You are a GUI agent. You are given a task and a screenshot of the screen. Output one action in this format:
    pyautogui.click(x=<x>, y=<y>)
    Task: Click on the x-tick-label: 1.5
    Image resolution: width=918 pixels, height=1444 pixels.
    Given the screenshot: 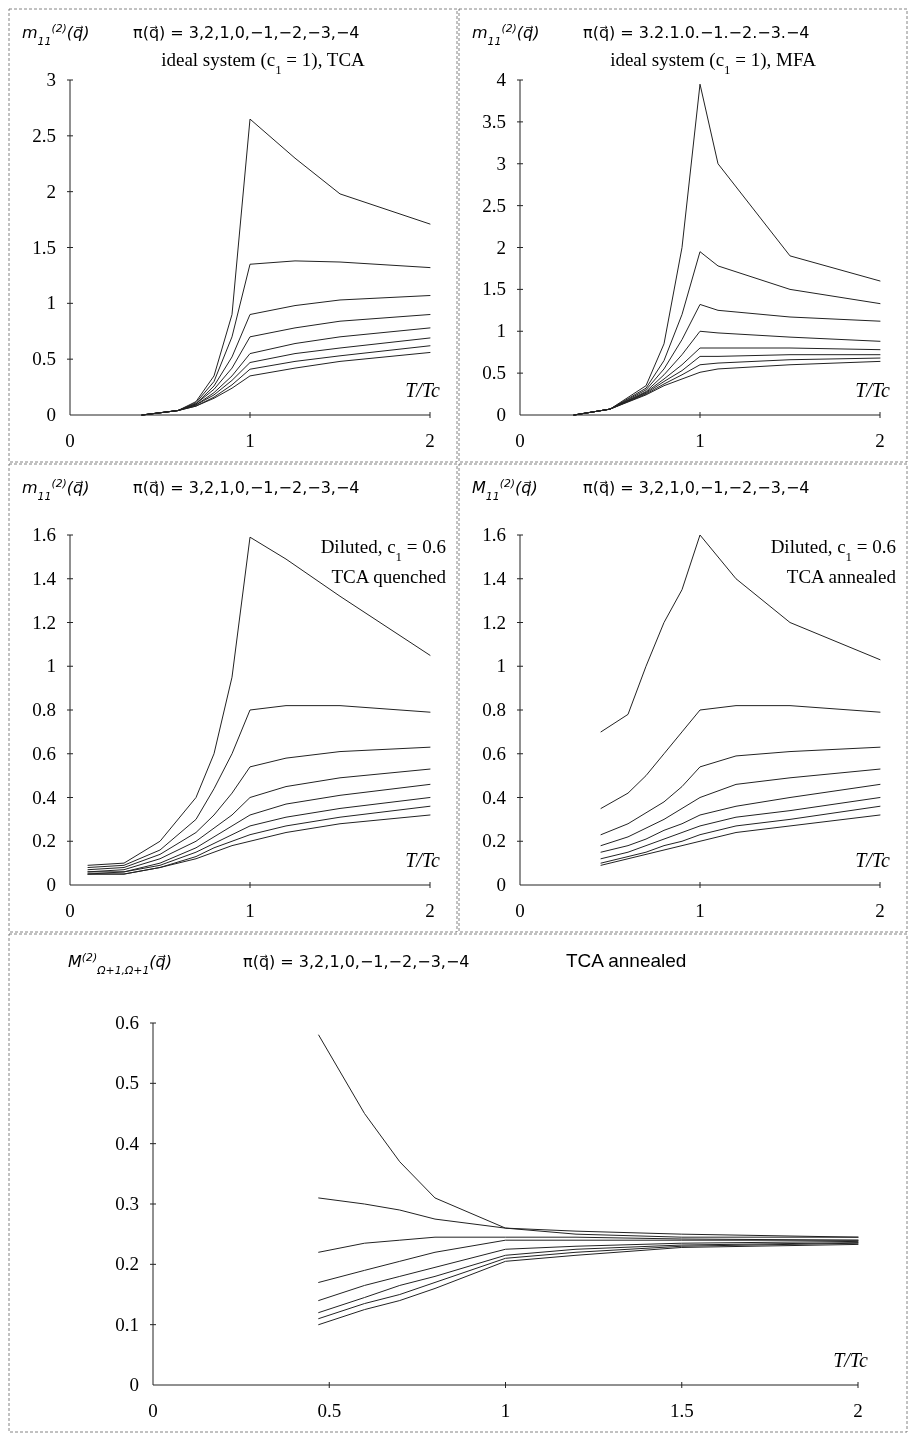 What is the action you would take?
    pyautogui.click(x=681, y=1410)
    